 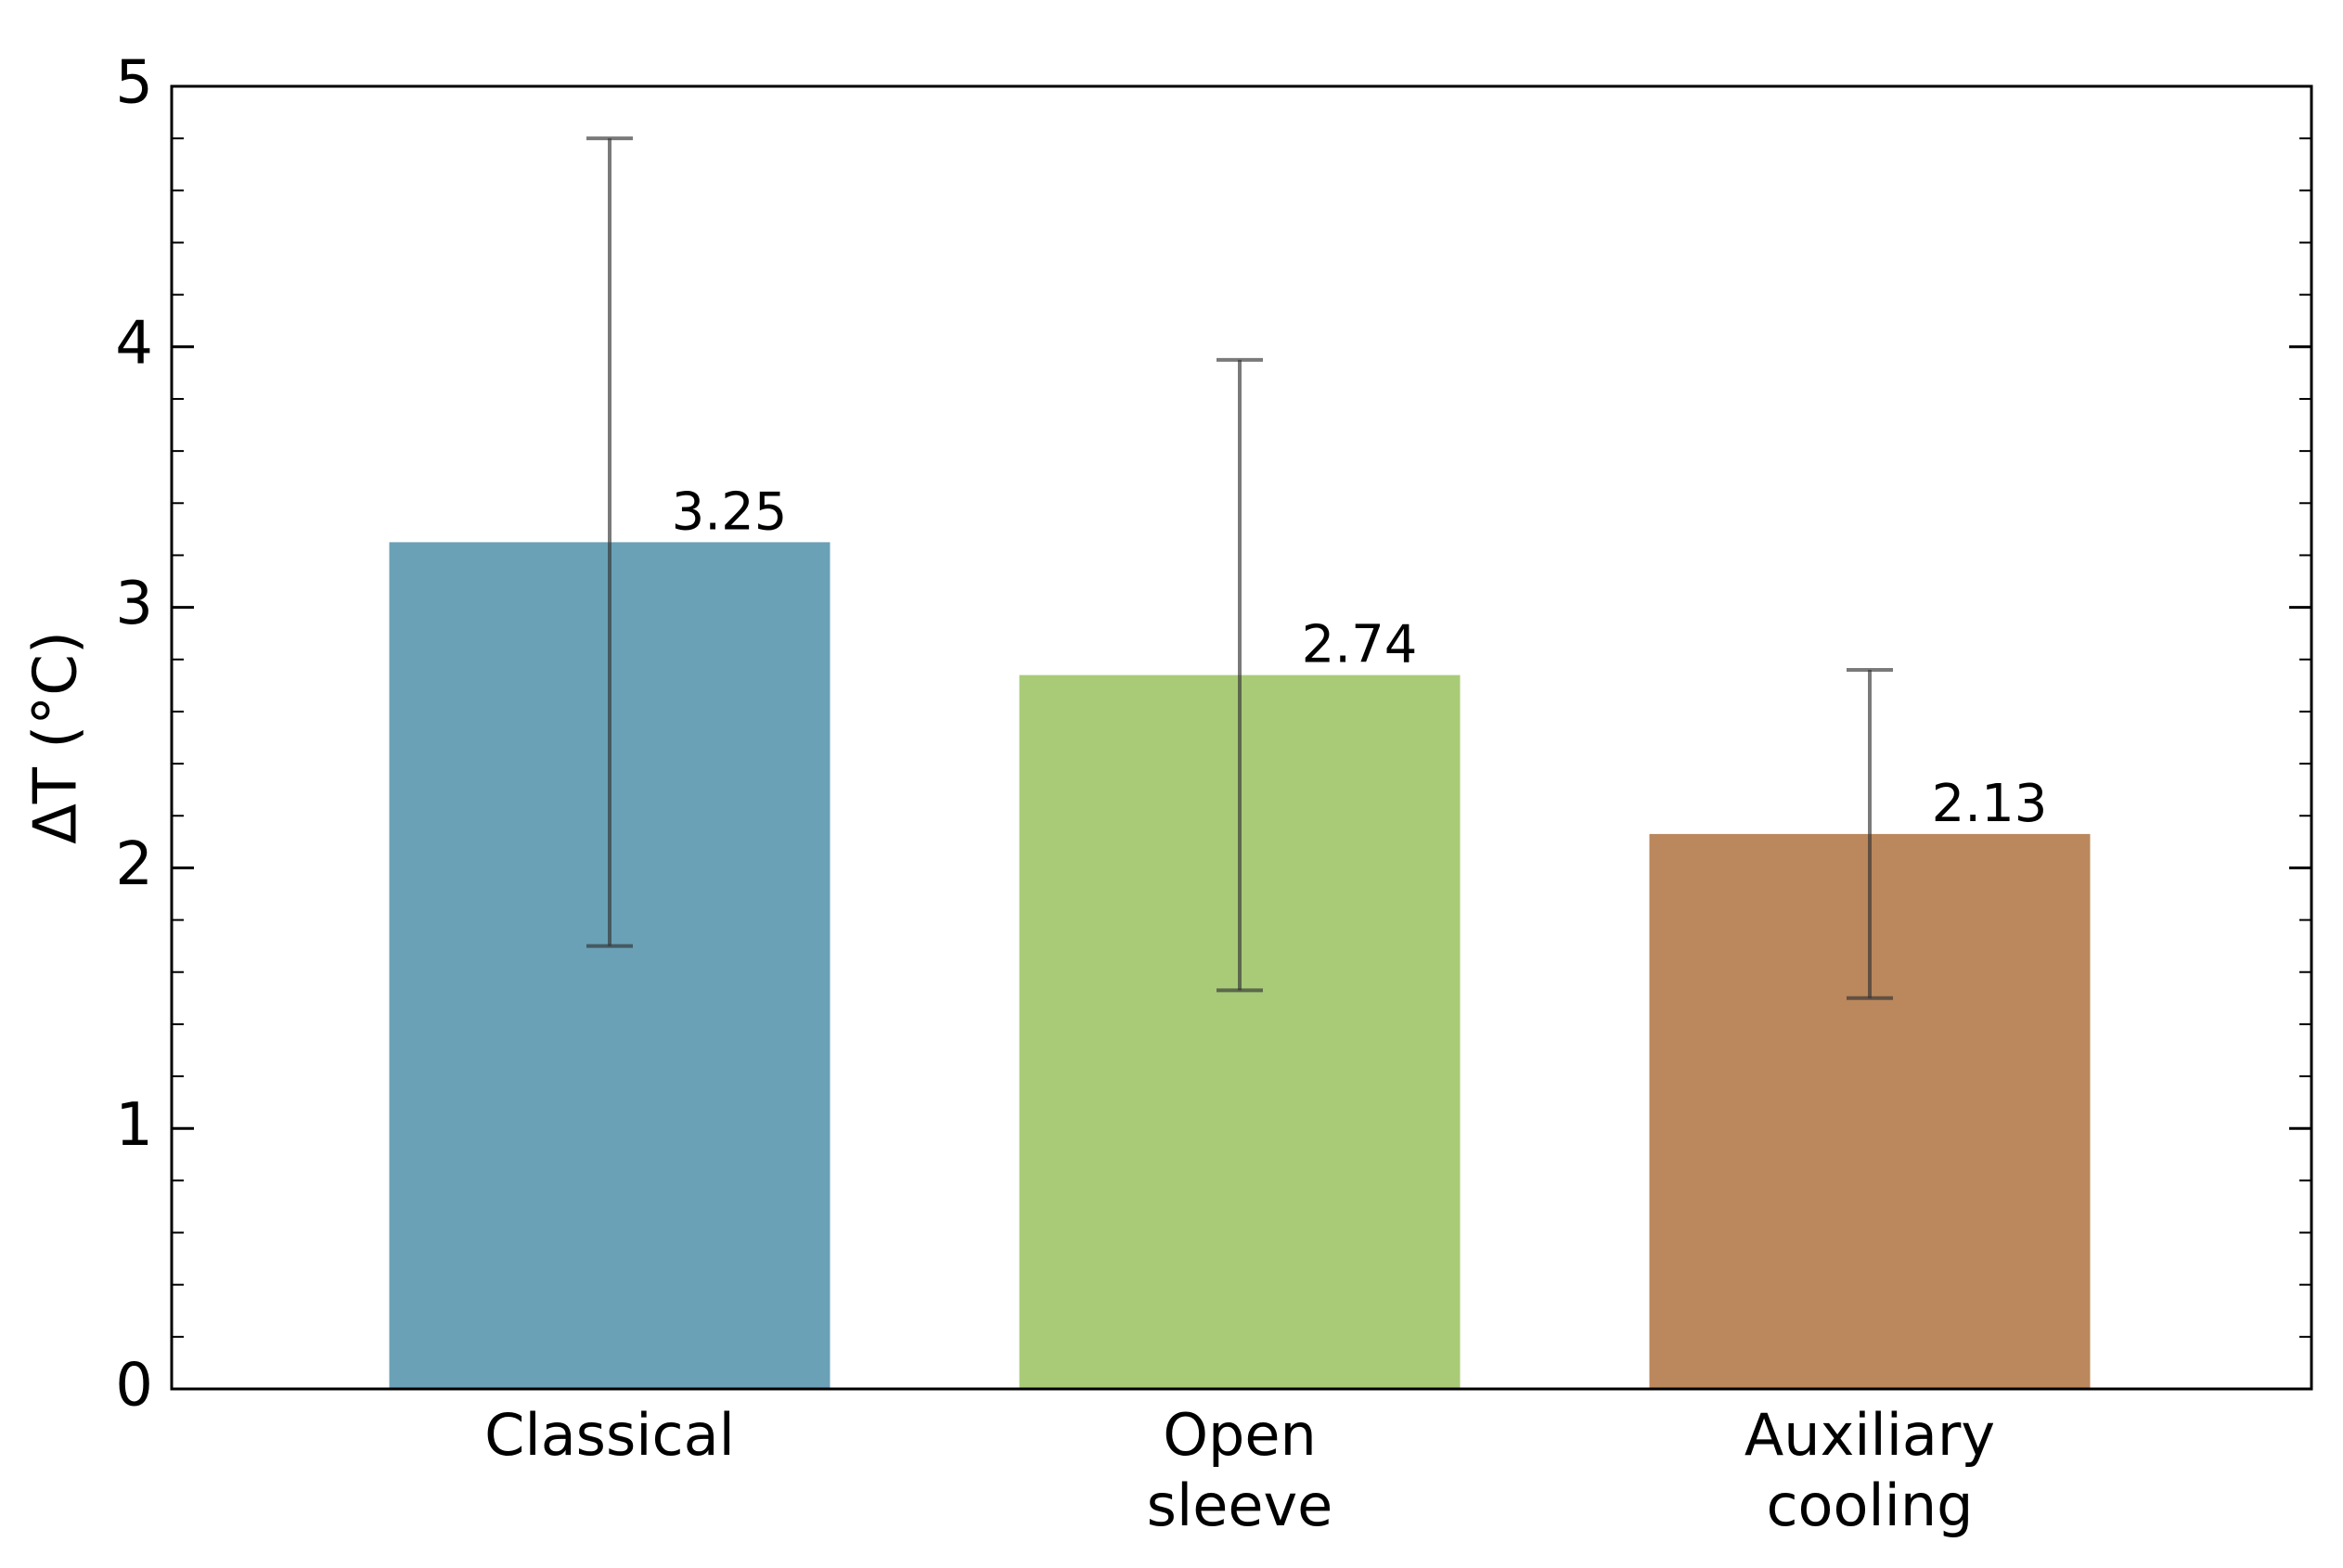 What do you see at coordinates (730, 512) in the screenshot?
I see `value-label: 3.25` at bounding box center [730, 512].